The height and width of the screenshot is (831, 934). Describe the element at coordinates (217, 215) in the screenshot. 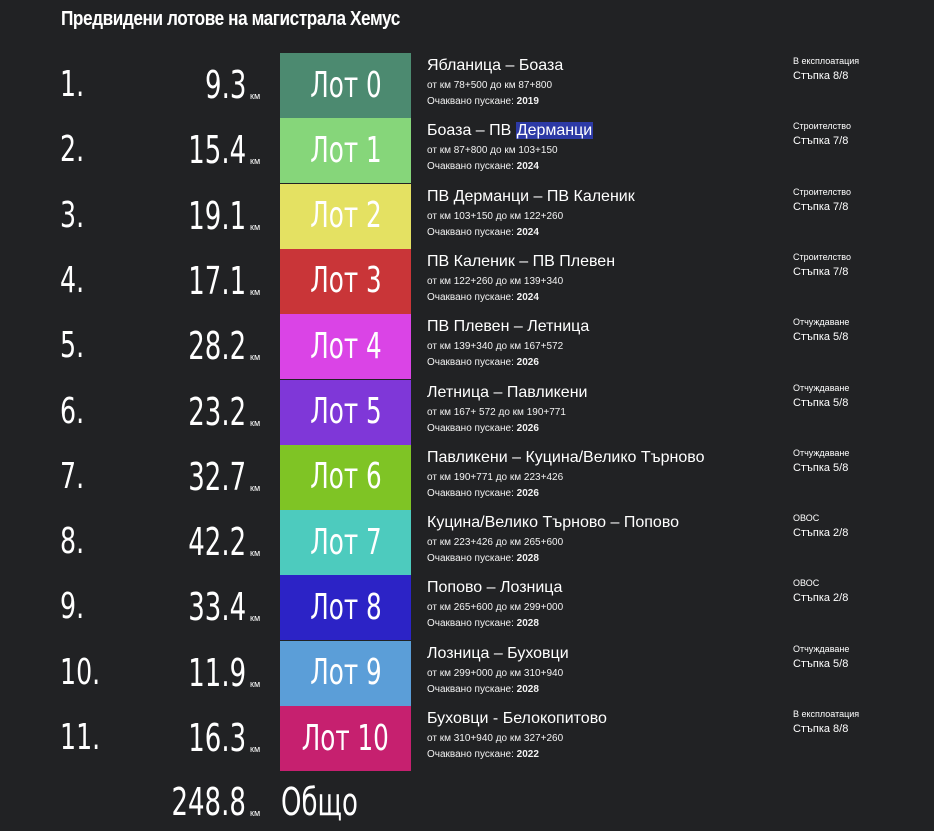

I see `lot-length: 19.1` at that location.